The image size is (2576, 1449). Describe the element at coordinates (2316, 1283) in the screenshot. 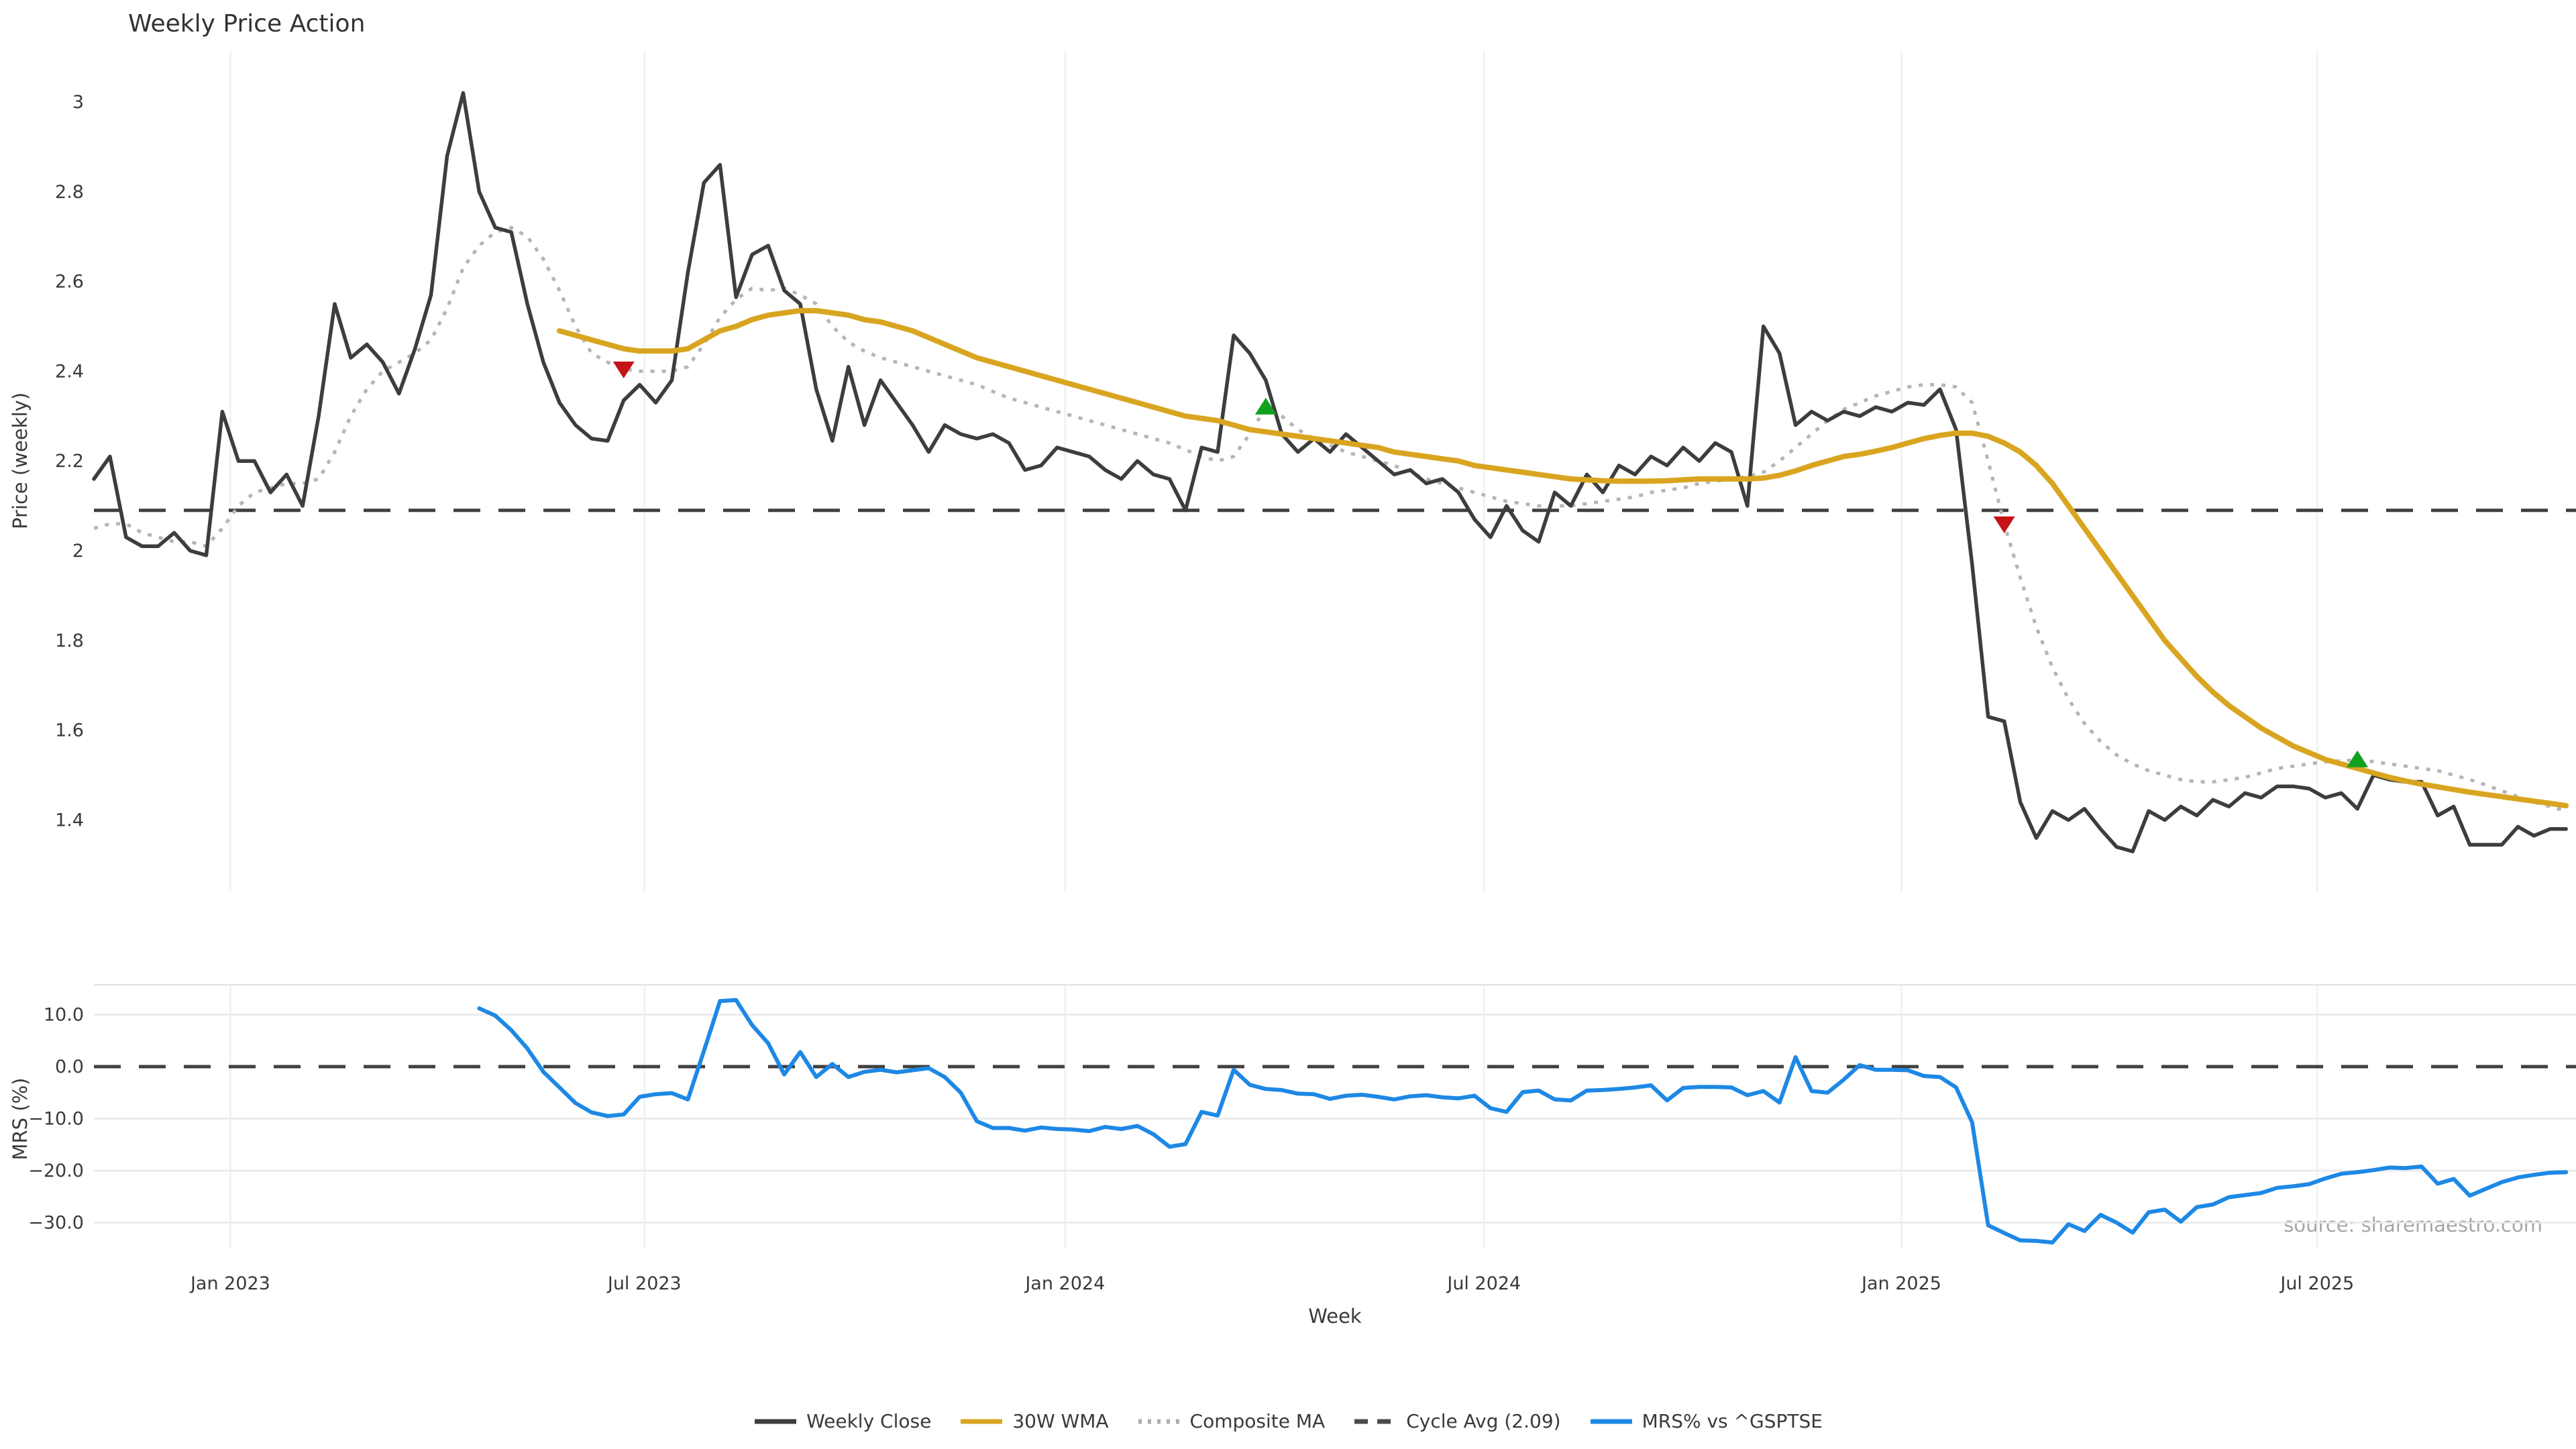

I see `x-tick-label: Jul 2025` at that location.